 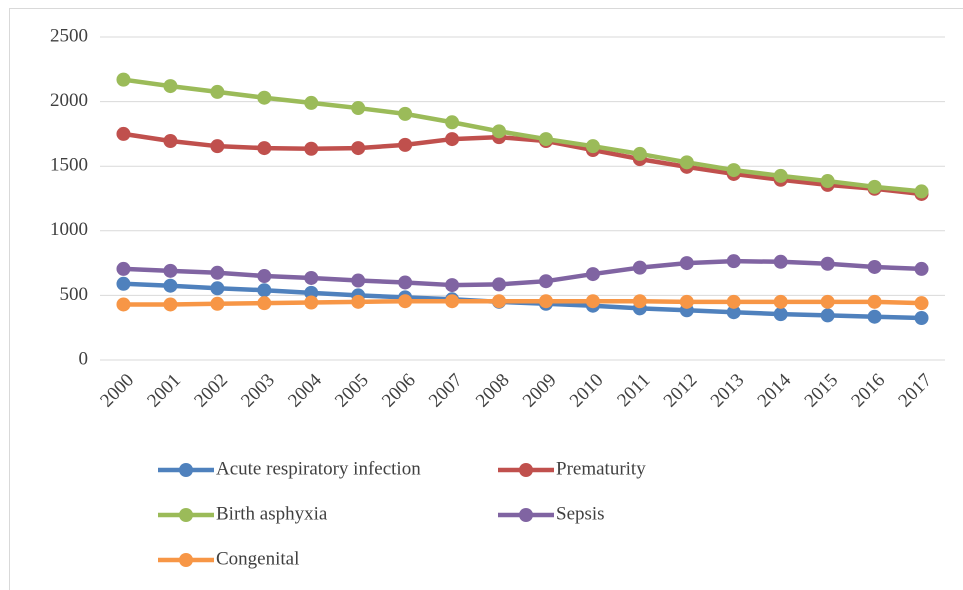 What do you see at coordinates (580, 513) in the screenshot?
I see `legend-label: Sepsis` at bounding box center [580, 513].